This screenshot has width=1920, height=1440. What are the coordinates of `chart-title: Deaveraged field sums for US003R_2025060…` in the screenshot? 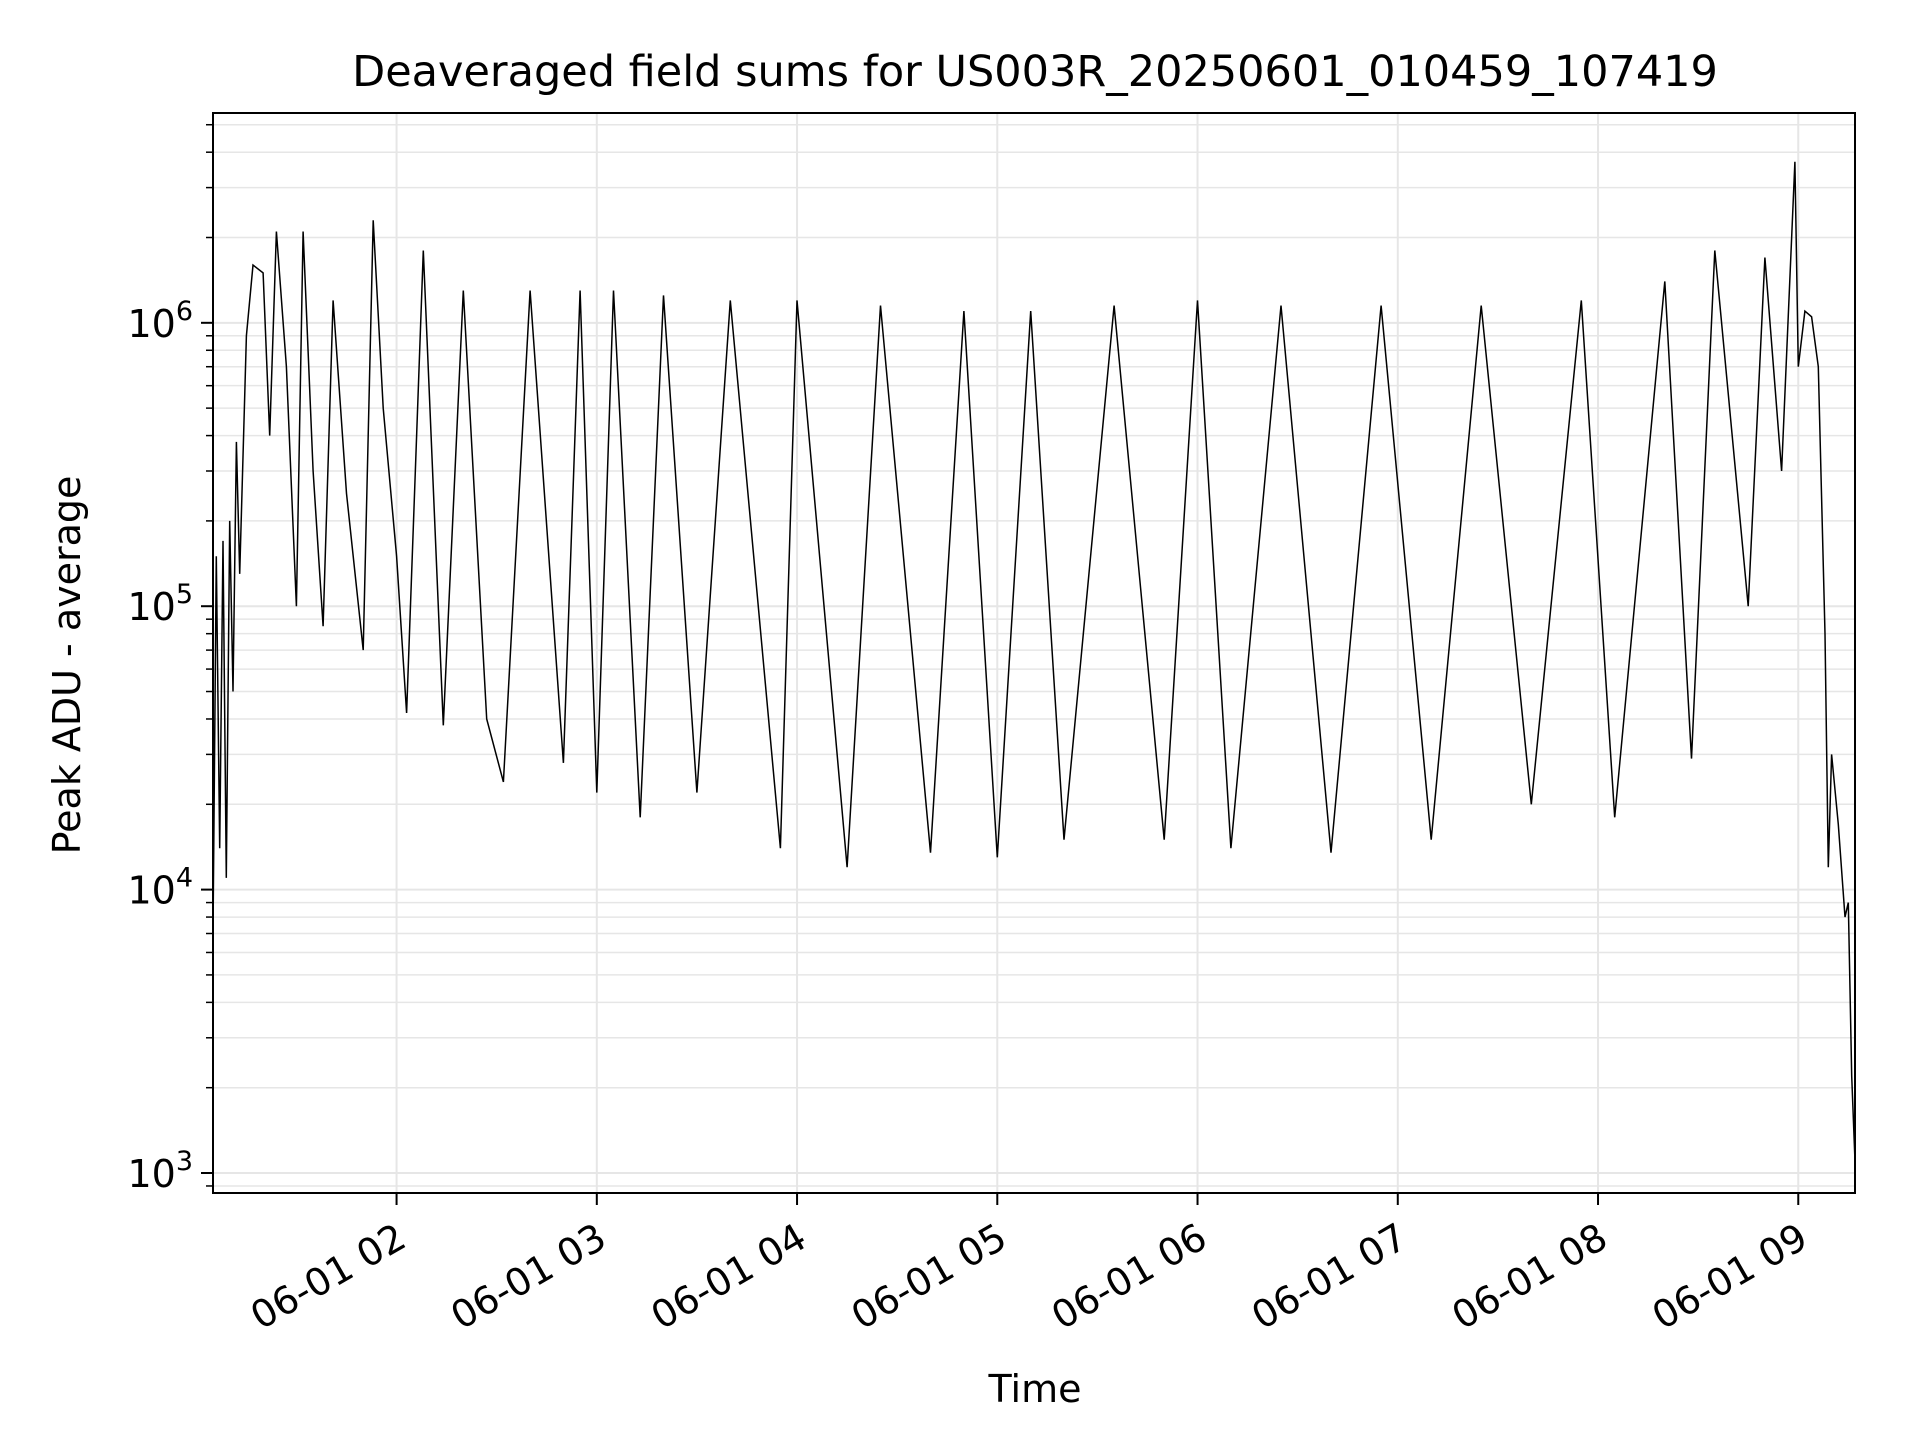 It's located at (1035, 72).